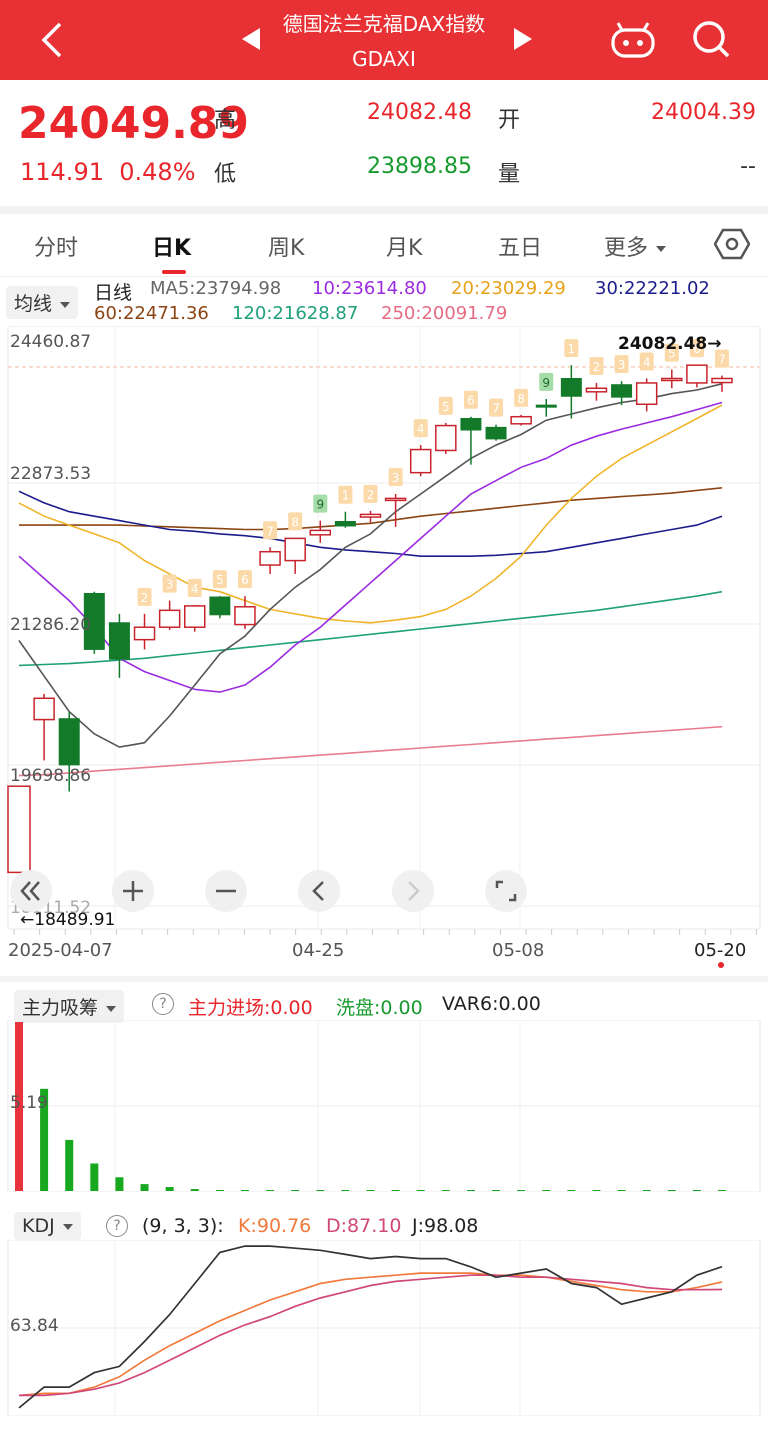  What do you see at coordinates (47, 1226) in the screenshot?
I see `indicator2-selector: KDJ` at bounding box center [47, 1226].